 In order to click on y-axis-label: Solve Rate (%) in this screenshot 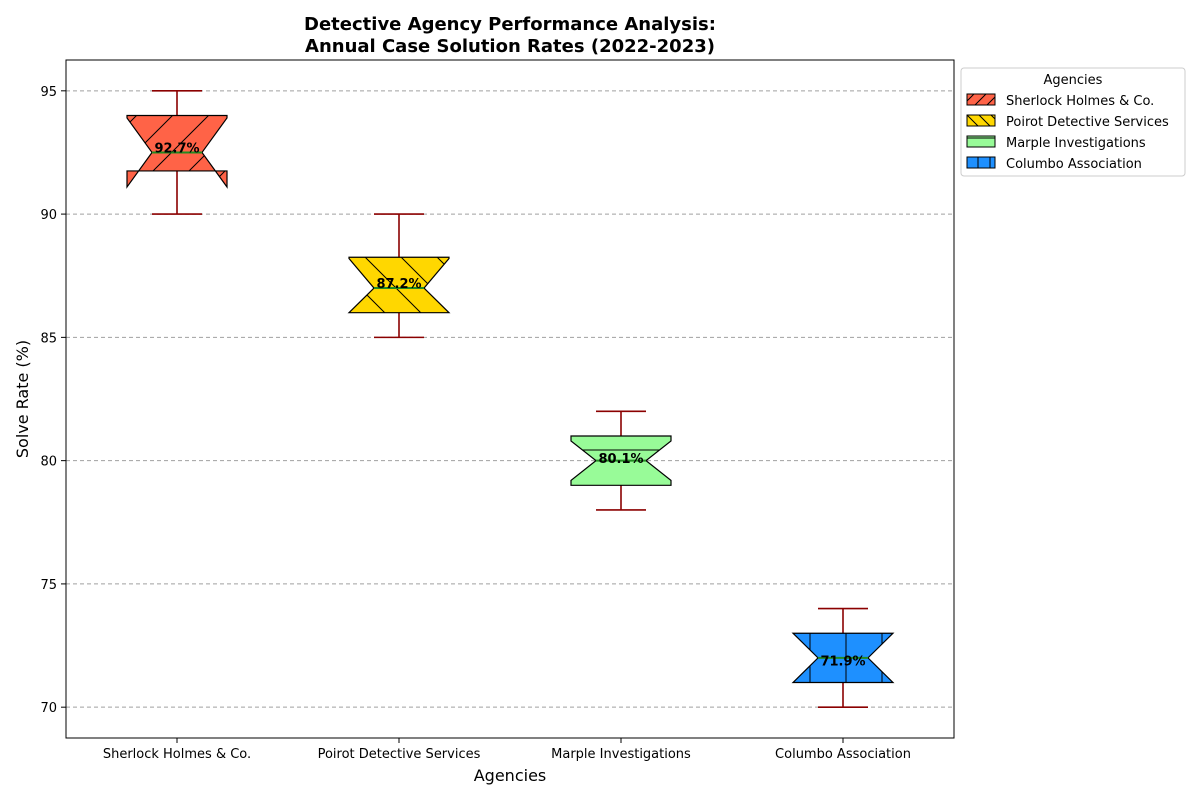, I will do `click(22, 399)`.